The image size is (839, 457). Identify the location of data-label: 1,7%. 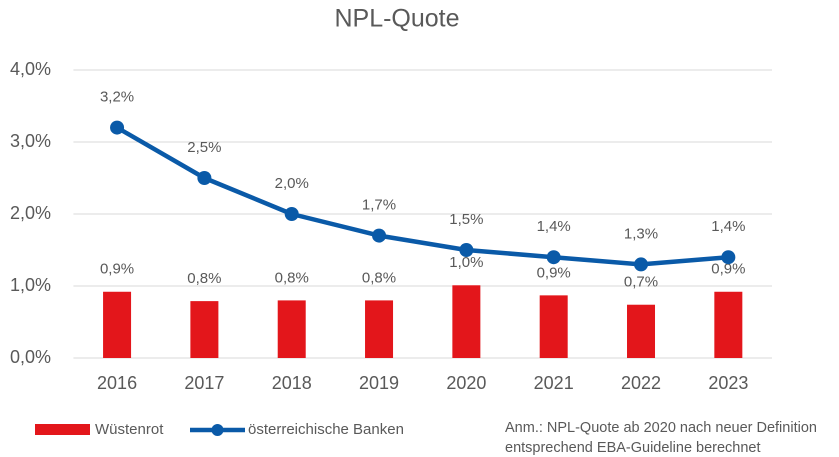
(379, 205).